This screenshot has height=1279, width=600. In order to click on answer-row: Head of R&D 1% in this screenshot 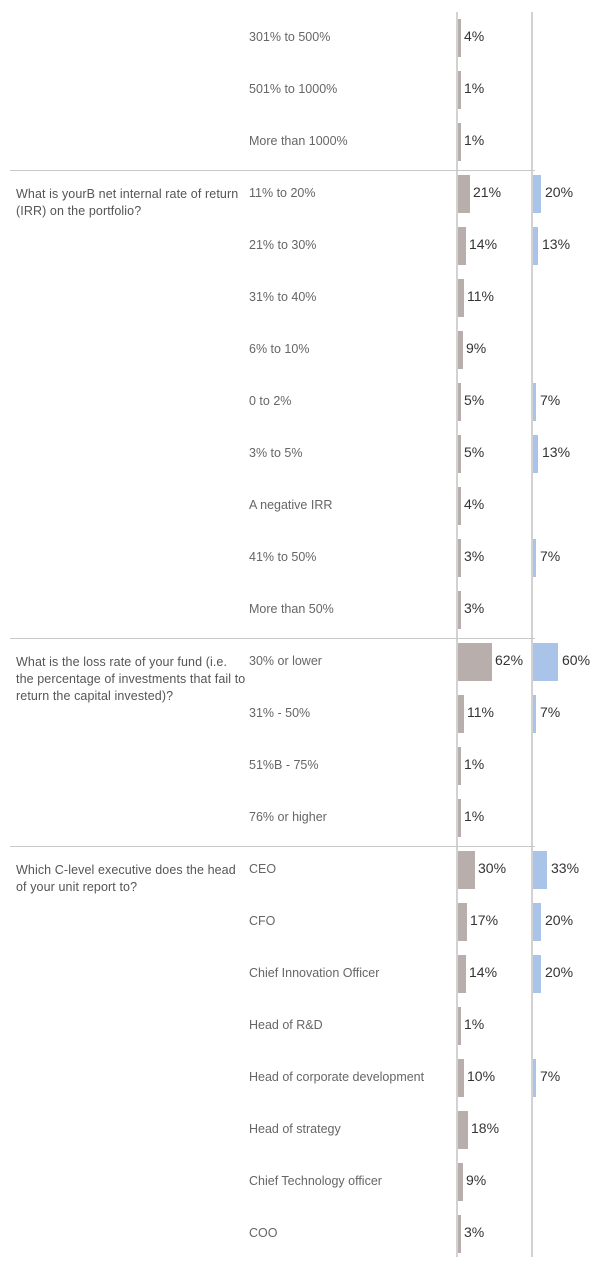, I will do `click(300, 1026)`.